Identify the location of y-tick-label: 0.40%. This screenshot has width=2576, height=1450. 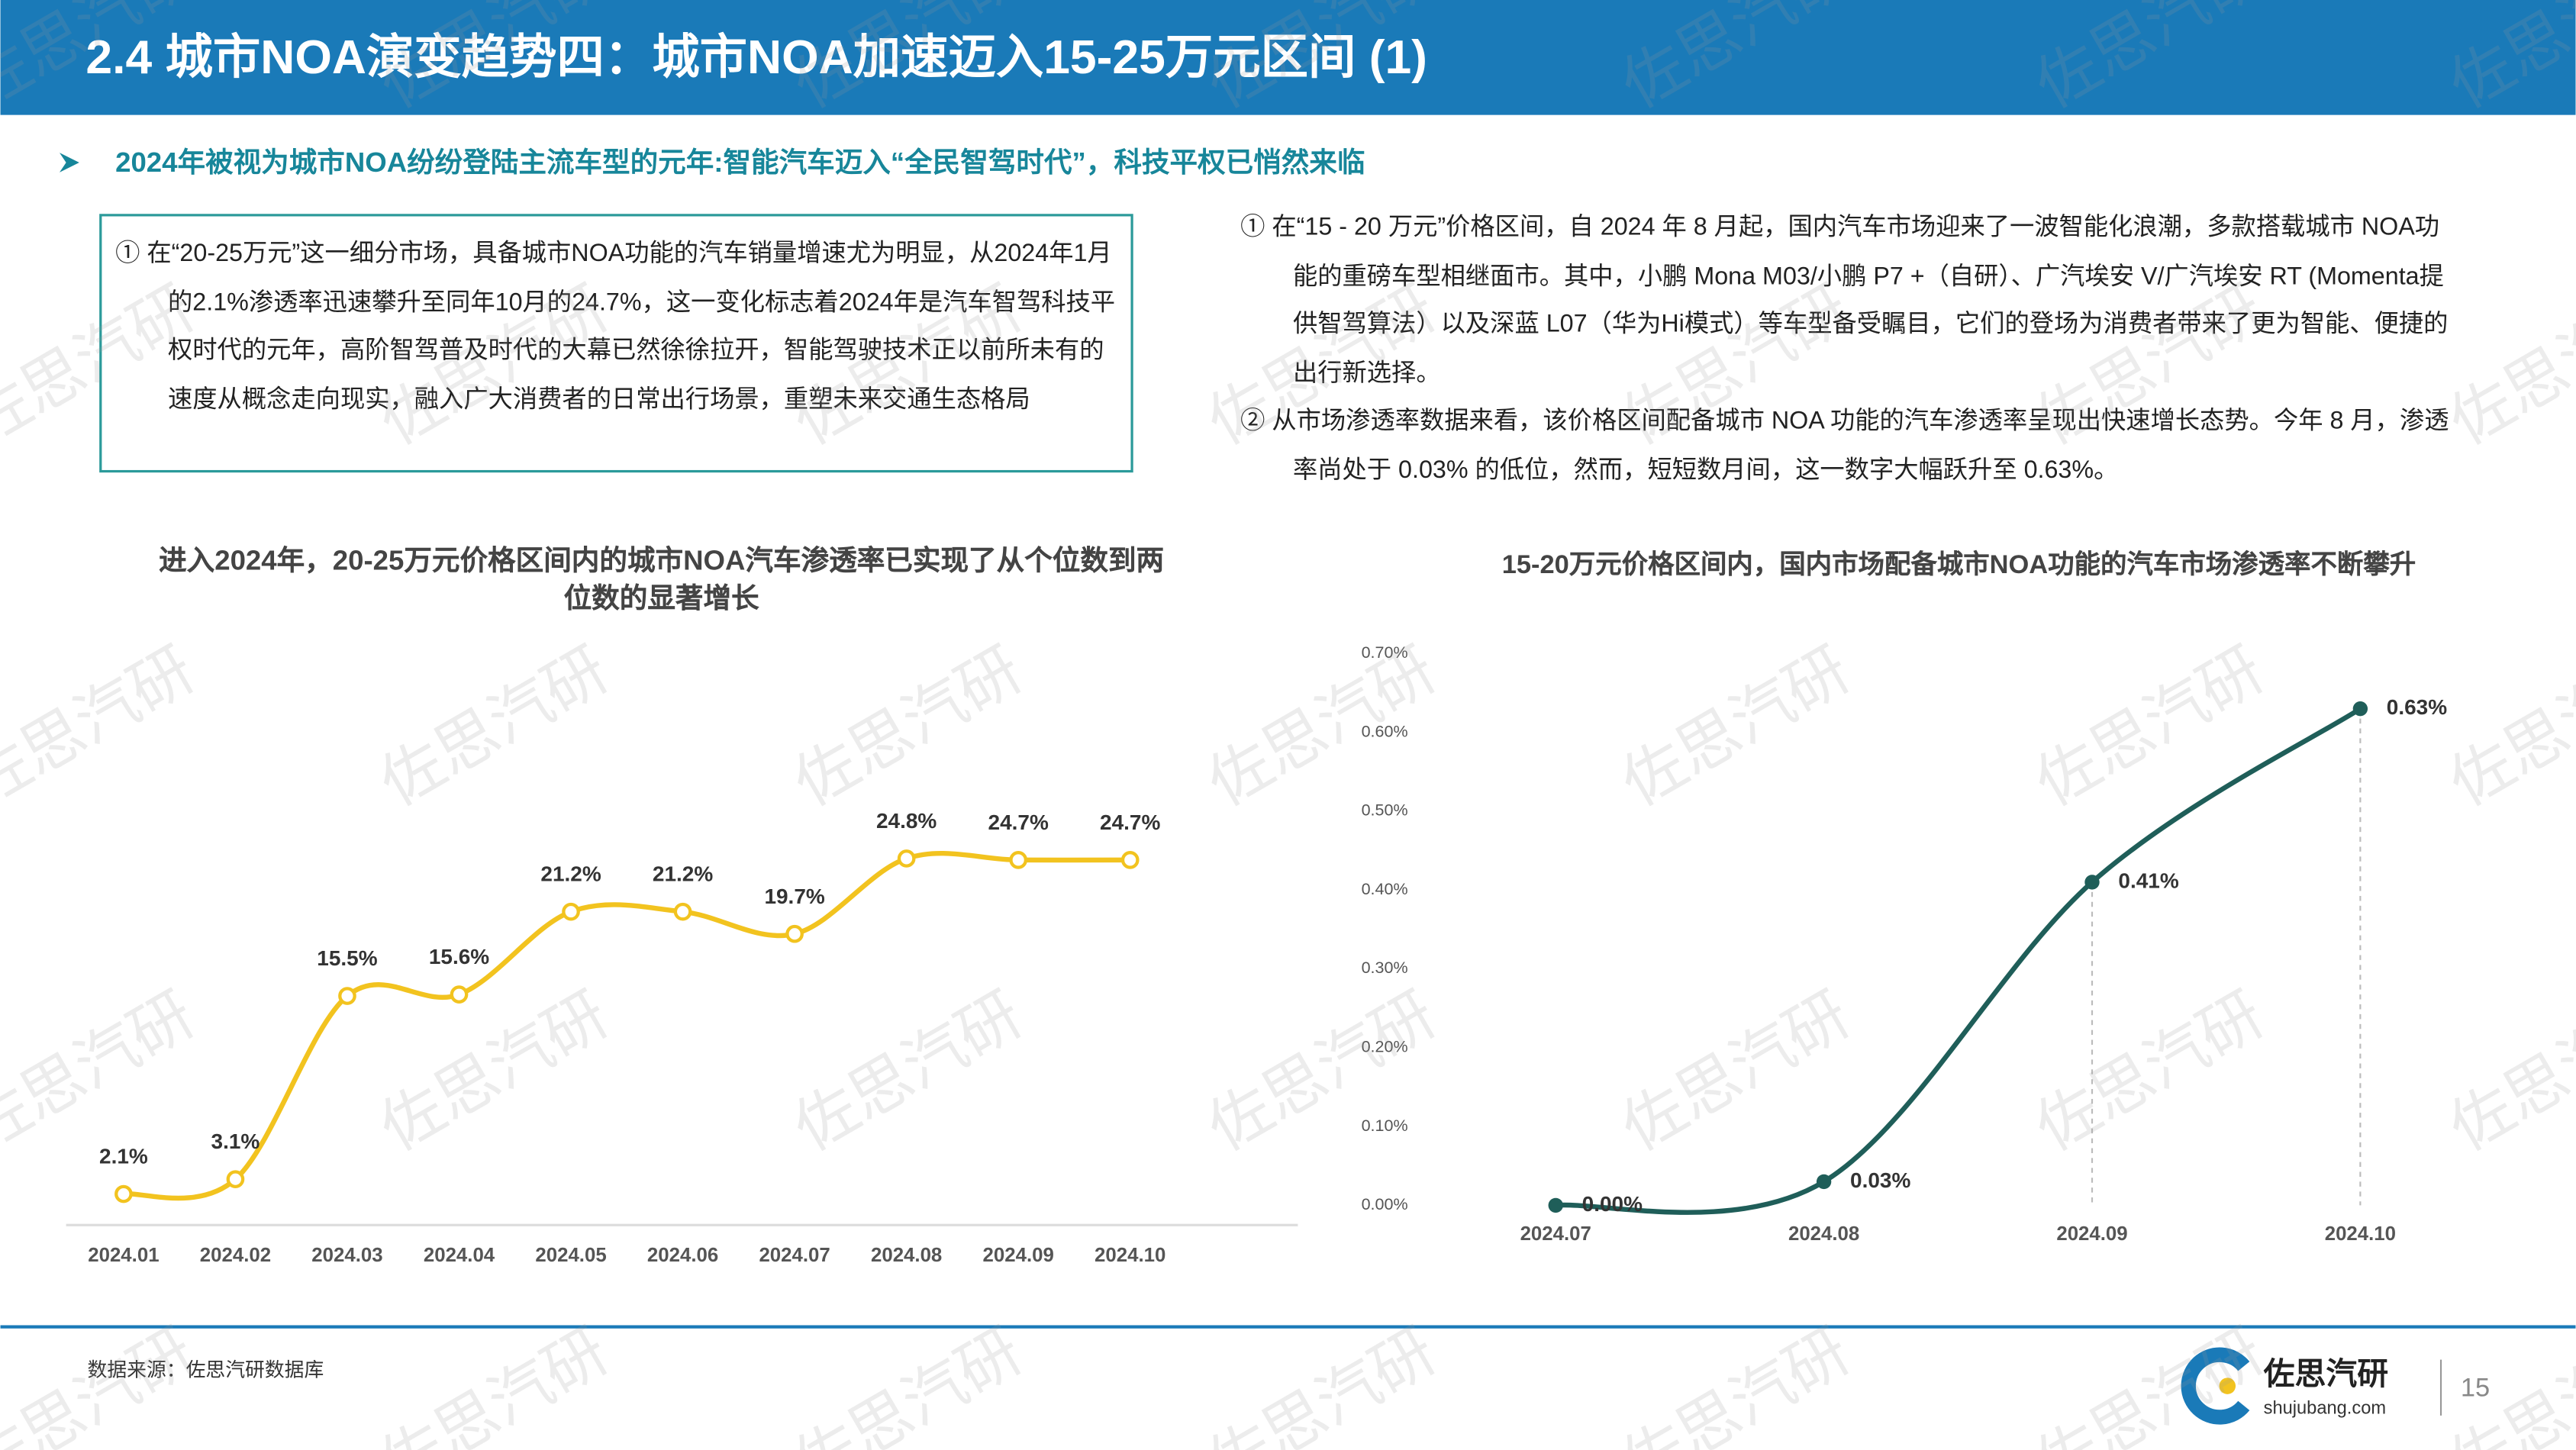
(1385, 889).